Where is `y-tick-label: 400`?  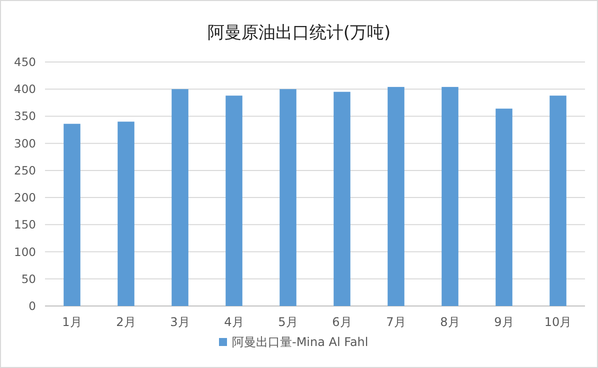 y-tick-label: 400 is located at coordinates (25, 89).